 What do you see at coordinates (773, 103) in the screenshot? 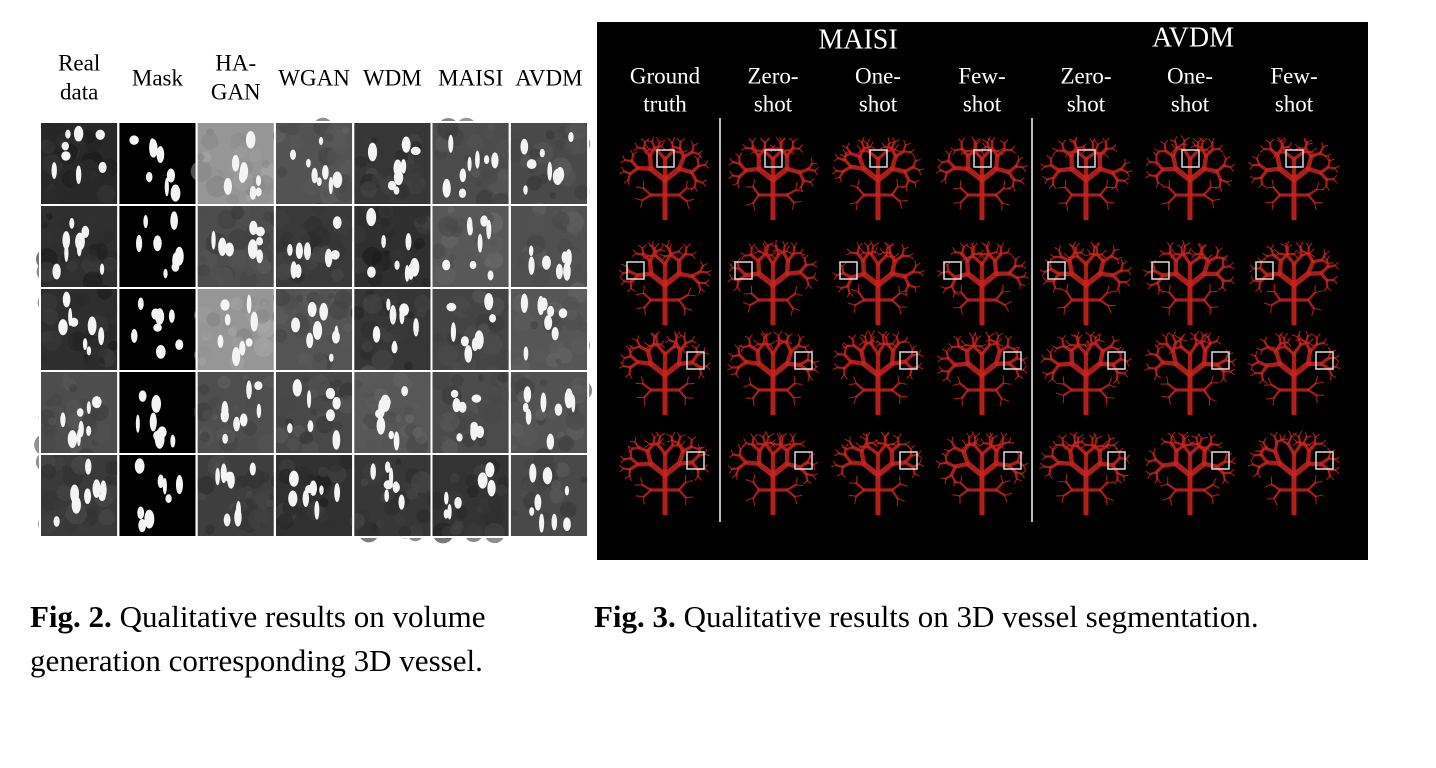
I see `column-header: shot` at bounding box center [773, 103].